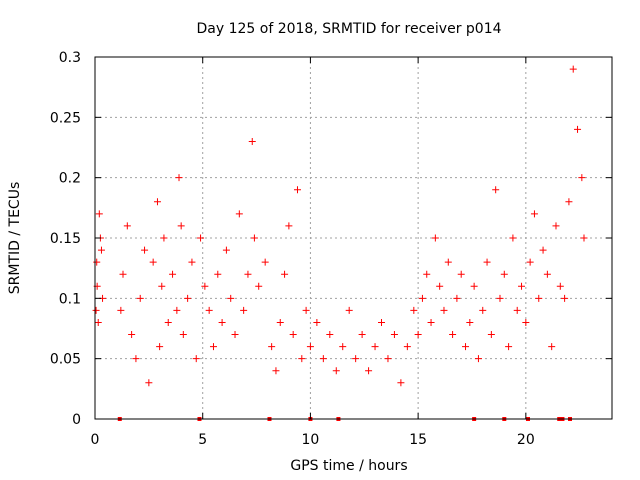 The image size is (640, 480). I want to click on x-tick-label: 0, so click(95, 440).